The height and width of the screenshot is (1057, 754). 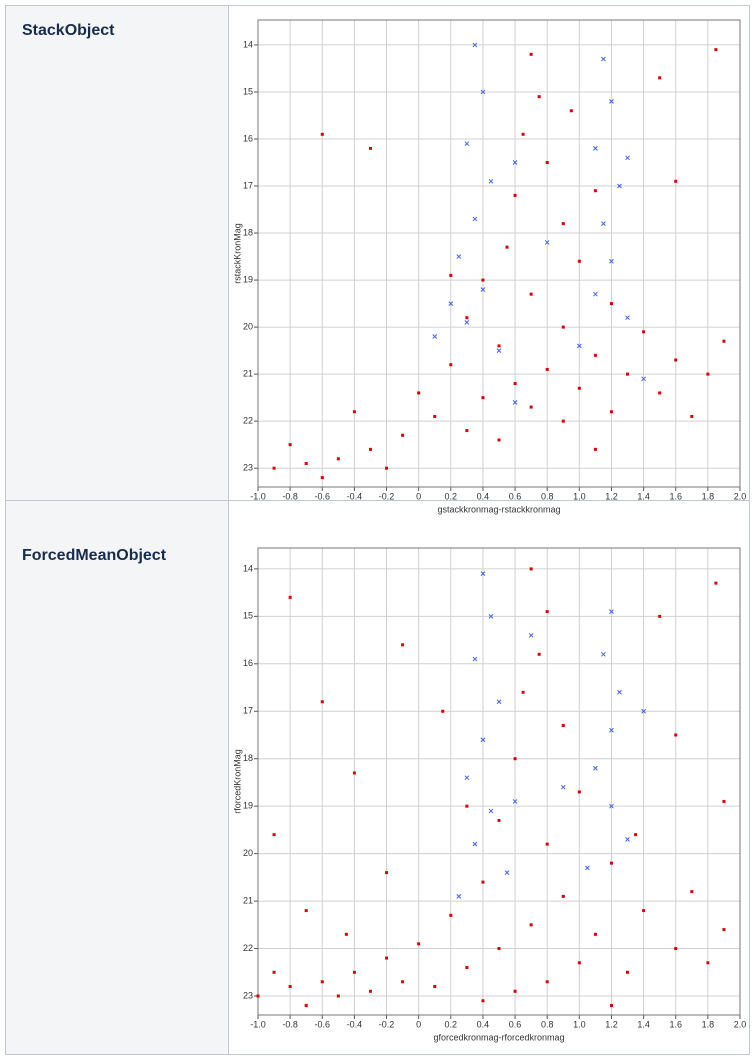 I want to click on y-tick-label: 22, so click(x=248, y=948).